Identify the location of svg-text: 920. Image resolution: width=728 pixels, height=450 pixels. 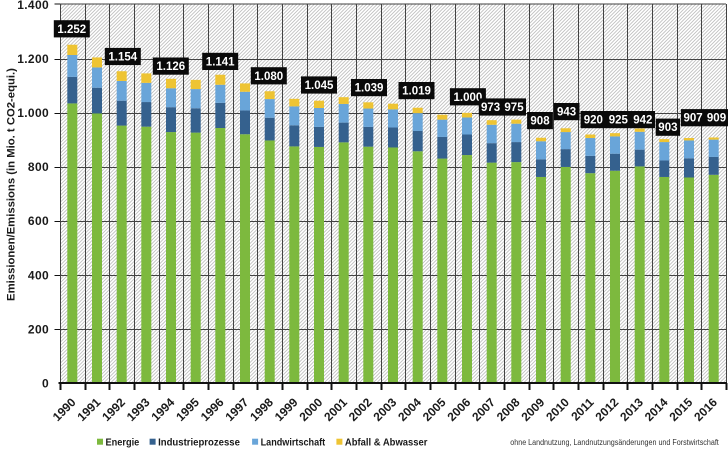
(593, 121).